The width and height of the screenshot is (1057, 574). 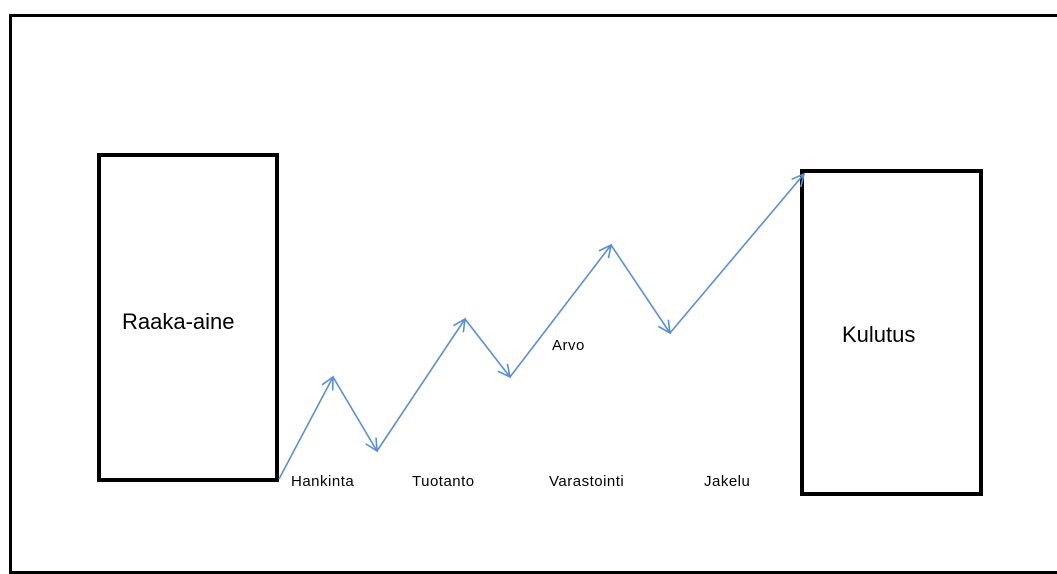 What do you see at coordinates (727, 481) in the screenshot?
I see `stage-label-jakelu: Jakelu` at bounding box center [727, 481].